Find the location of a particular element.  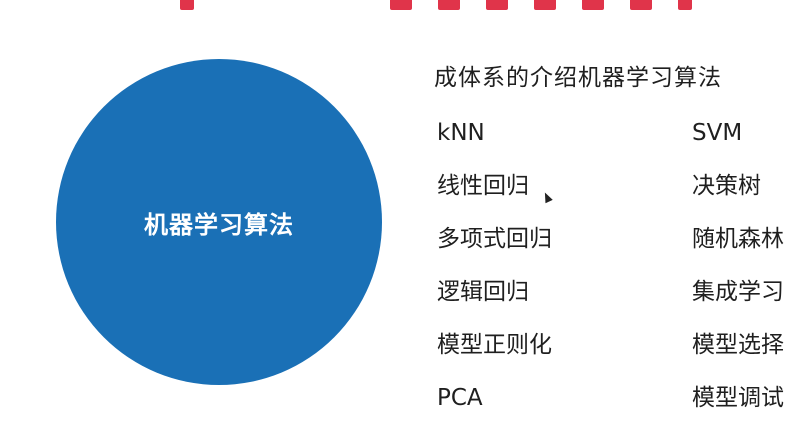

list-item: 随机森林 is located at coordinates (738, 239).